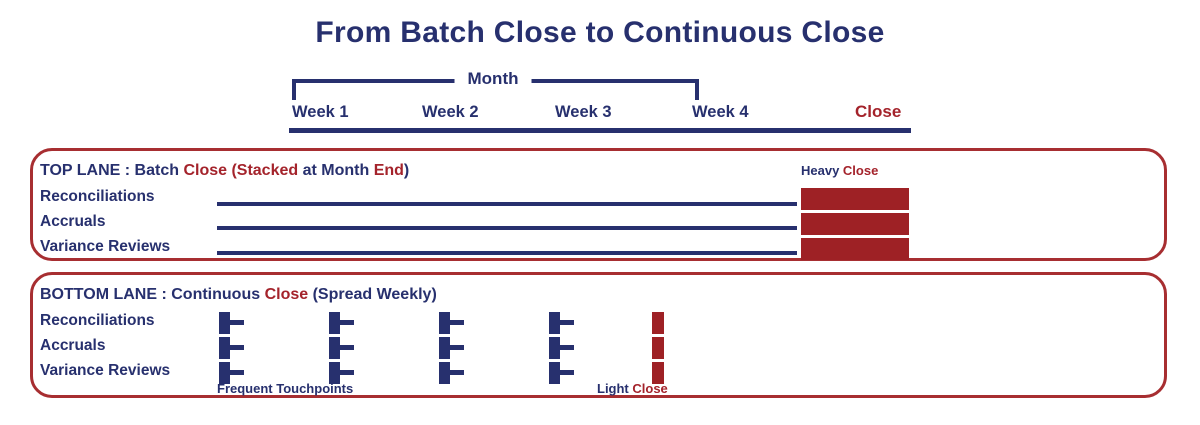  What do you see at coordinates (152, 294) in the screenshot?
I see `text-segment: BOTTOM LANE : Continuous` at bounding box center [152, 294].